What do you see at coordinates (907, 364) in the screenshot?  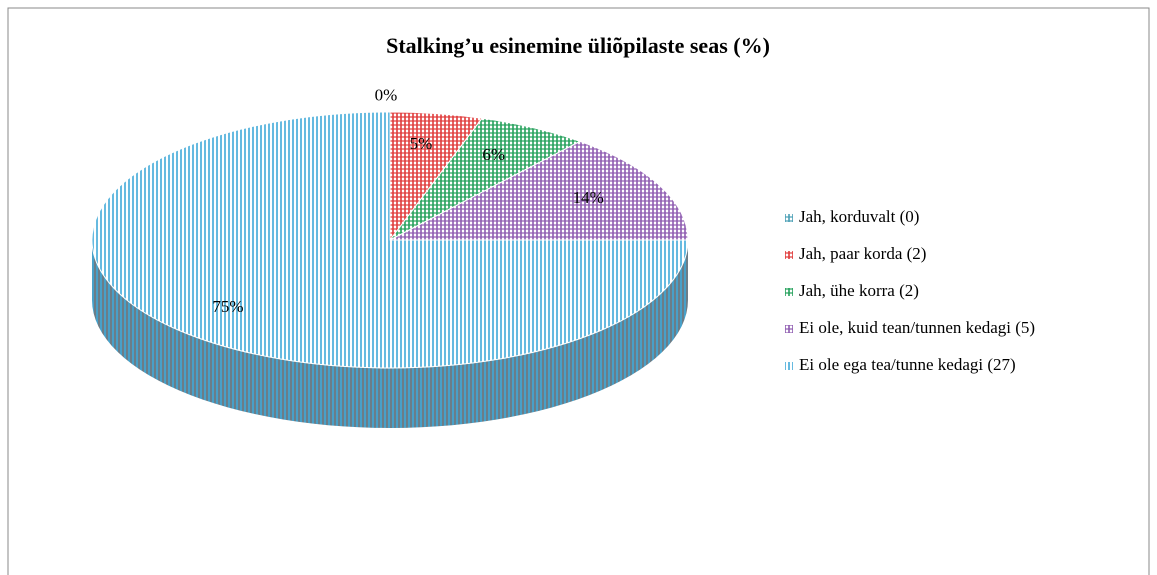 I see `legend-label: Ei ole ega tea/tunne kedagi (27)` at bounding box center [907, 364].